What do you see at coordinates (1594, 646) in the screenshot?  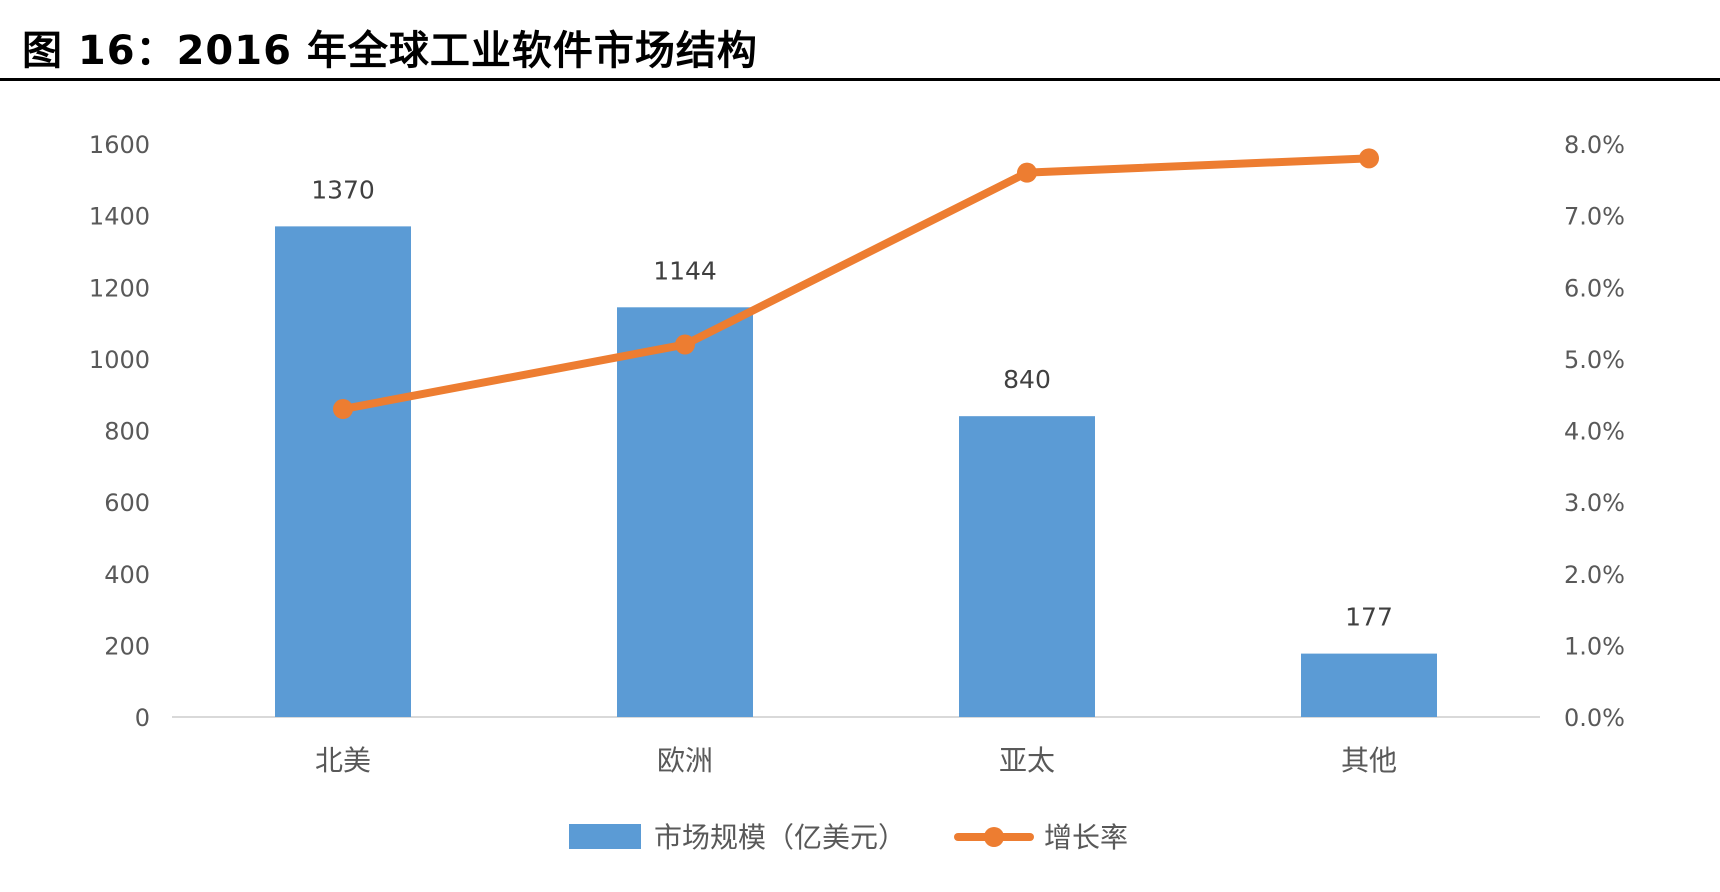 I see `right-axis-tick: 1.0%` at bounding box center [1594, 646].